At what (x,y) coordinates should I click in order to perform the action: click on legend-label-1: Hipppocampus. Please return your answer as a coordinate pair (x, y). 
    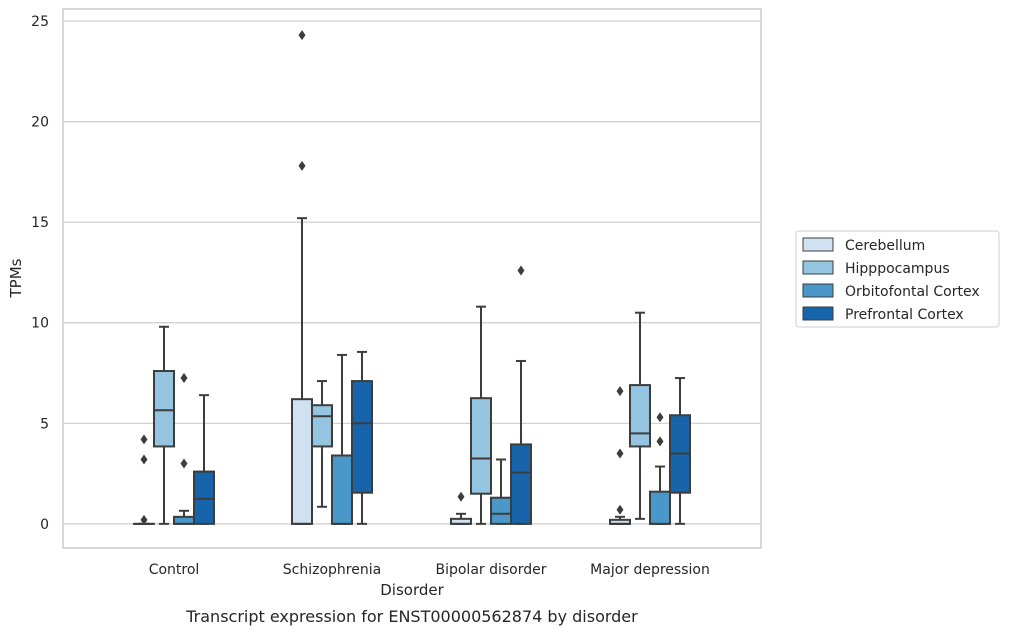
    Looking at the image, I should click on (897, 269).